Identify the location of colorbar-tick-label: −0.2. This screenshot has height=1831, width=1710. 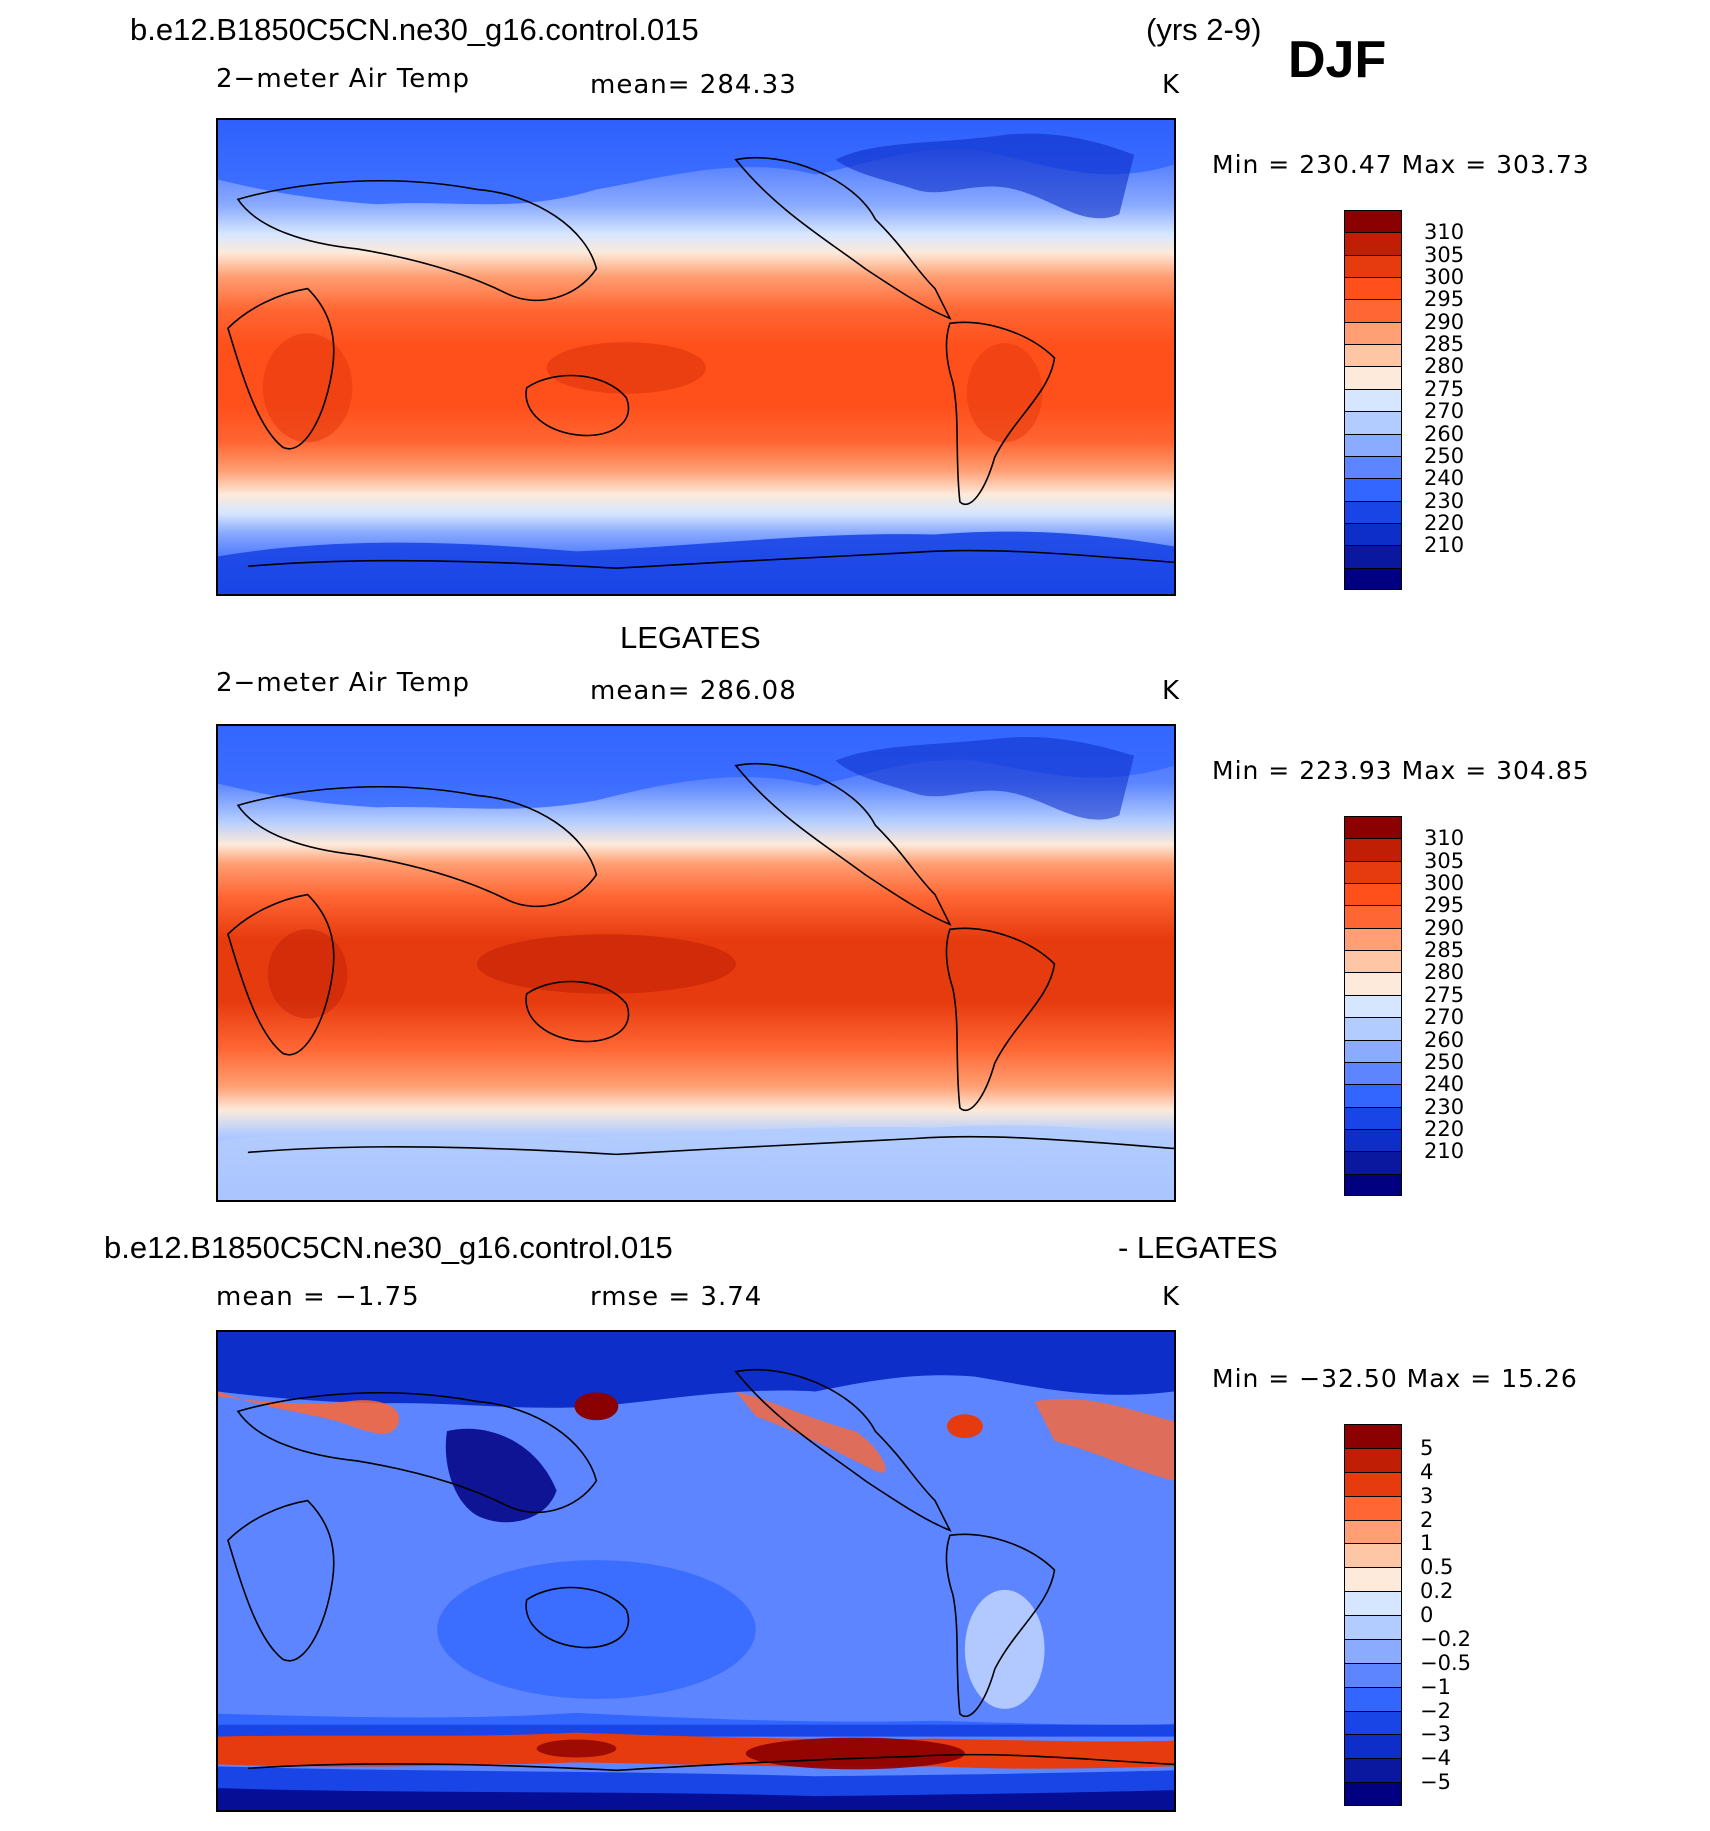
(1445, 1638).